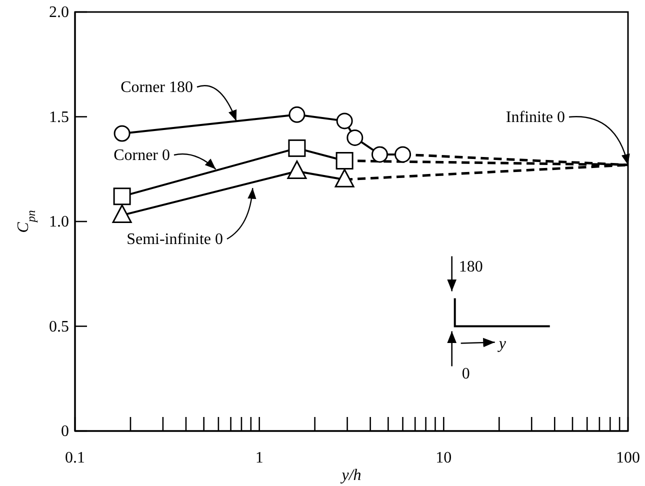 Image resolution: width=645 pixels, height=486 pixels. What do you see at coordinates (156, 87) in the screenshot?
I see `annotation: Corner 180` at bounding box center [156, 87].